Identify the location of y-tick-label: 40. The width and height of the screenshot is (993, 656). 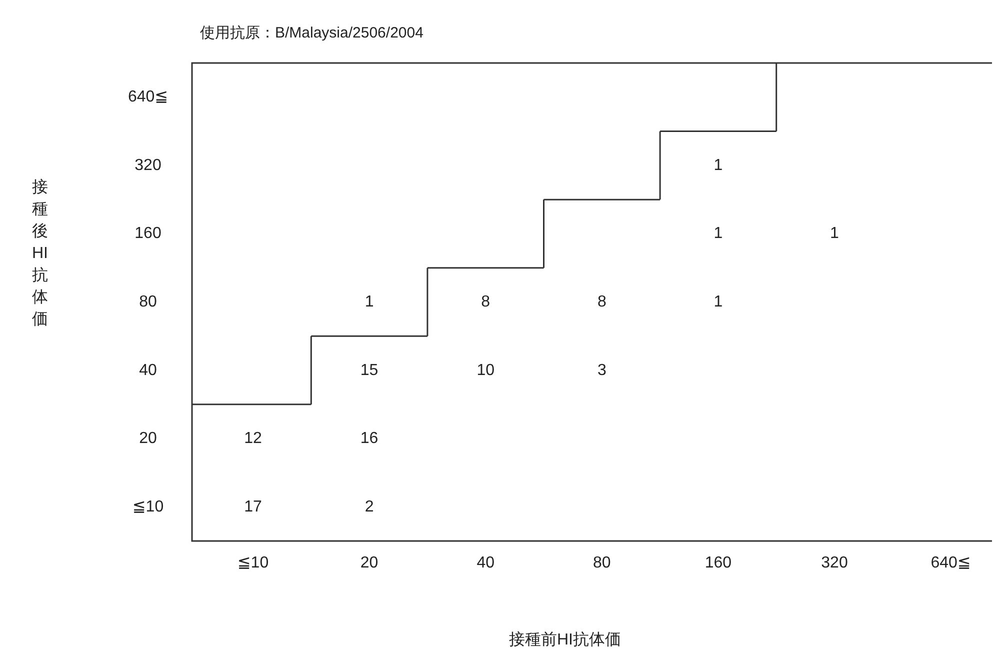
(148, 370).